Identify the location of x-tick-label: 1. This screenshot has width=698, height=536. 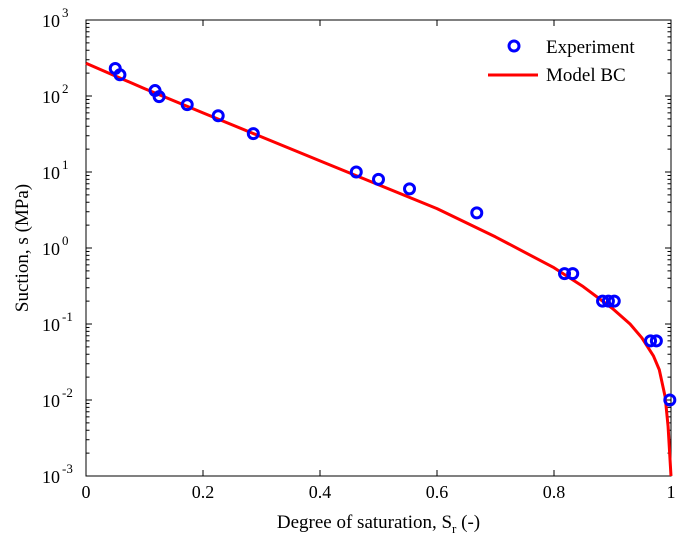
(671, 492).